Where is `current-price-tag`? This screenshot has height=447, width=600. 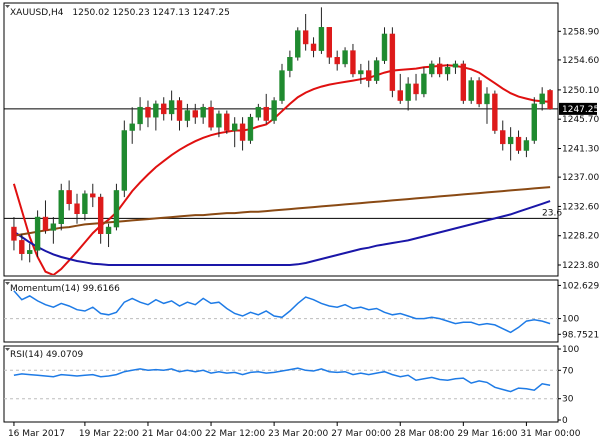
current-price-tag is located at coordinates (578, 108).